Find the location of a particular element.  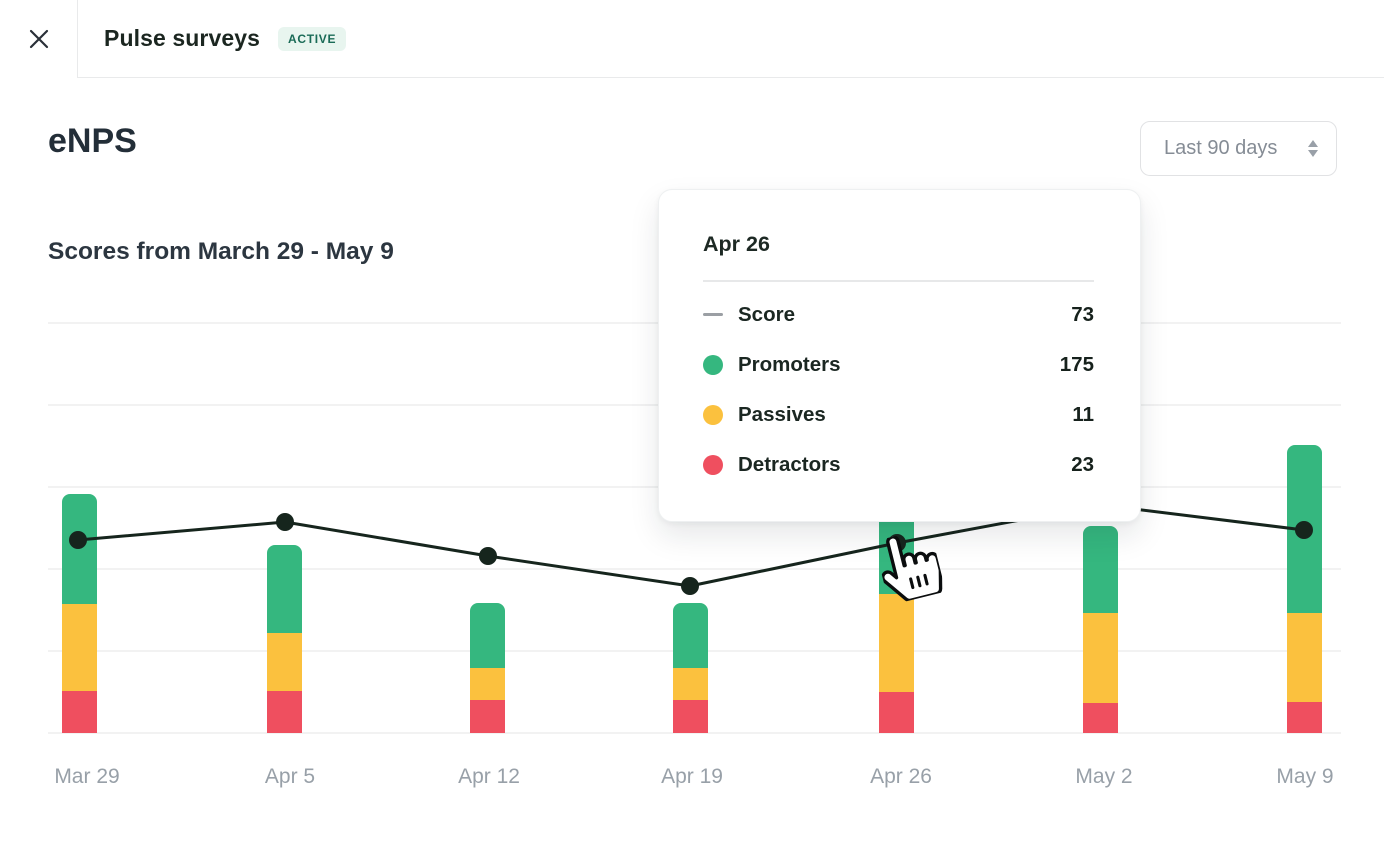

tooltip-row-passives: Passives 11 is located at coordinates (898, 415).